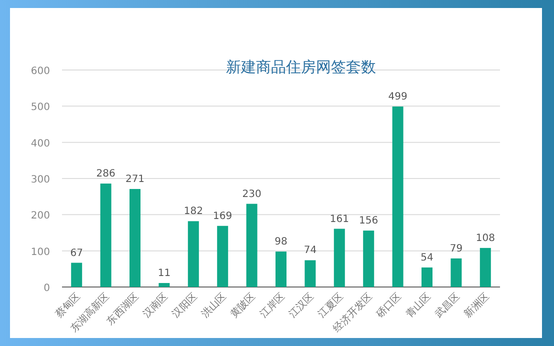  What do you see at coordinates (40, 108) in the screenshot?
I see `y-tick-label: 500` at bounding box center [40, 108].